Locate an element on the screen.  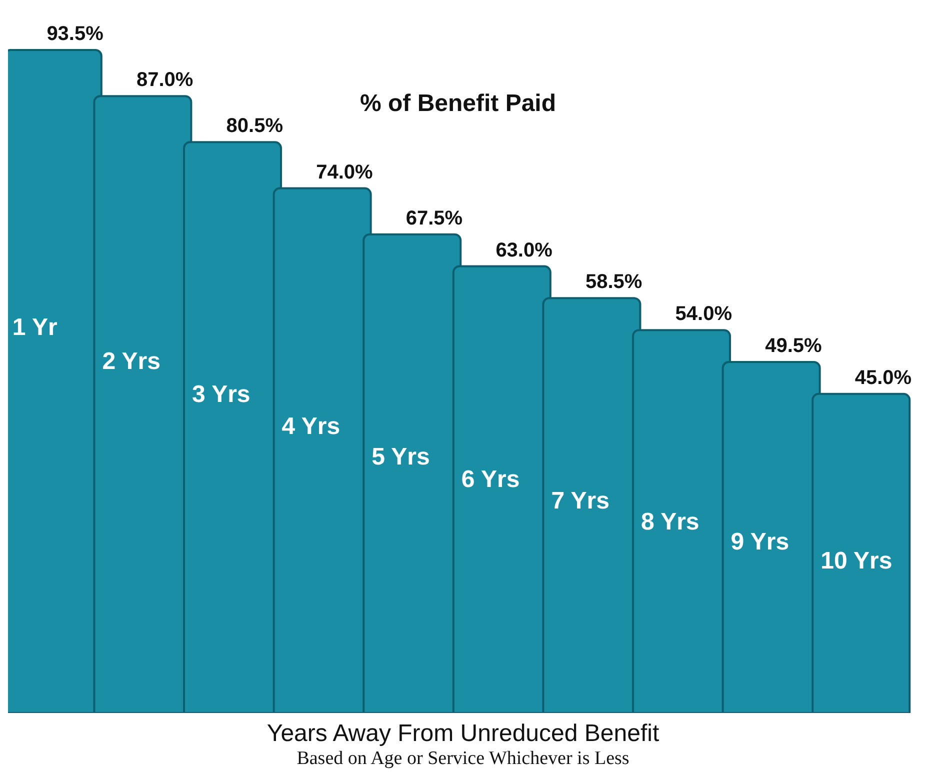
x-tick-label: 7 Yrs is located at coordinates (580, 501).